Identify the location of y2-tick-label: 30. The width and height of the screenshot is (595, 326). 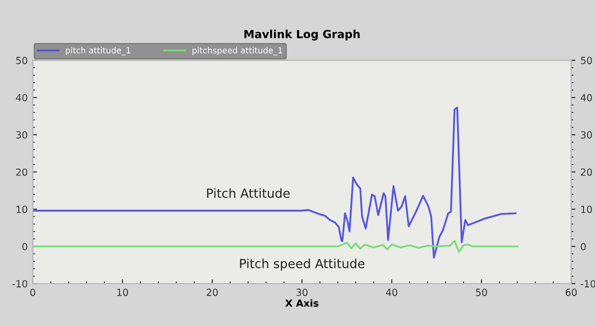
(586, 135).